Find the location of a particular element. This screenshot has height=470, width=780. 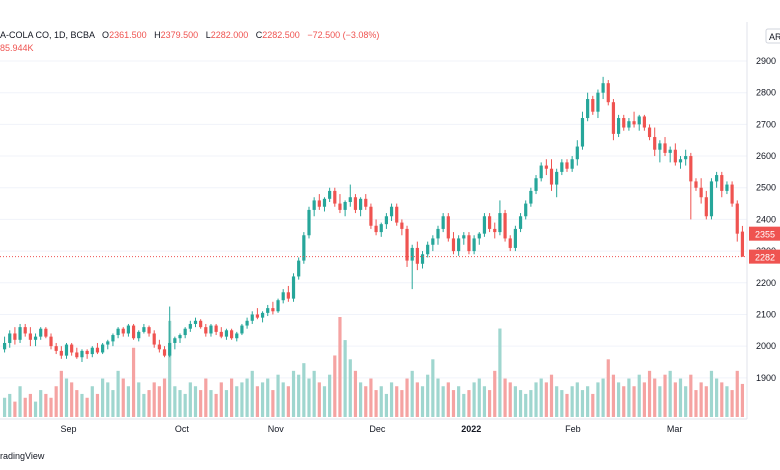

time-axis: Sep Oct Nov Dec 2022 Feb Mar is located at coordinates (371, 429).